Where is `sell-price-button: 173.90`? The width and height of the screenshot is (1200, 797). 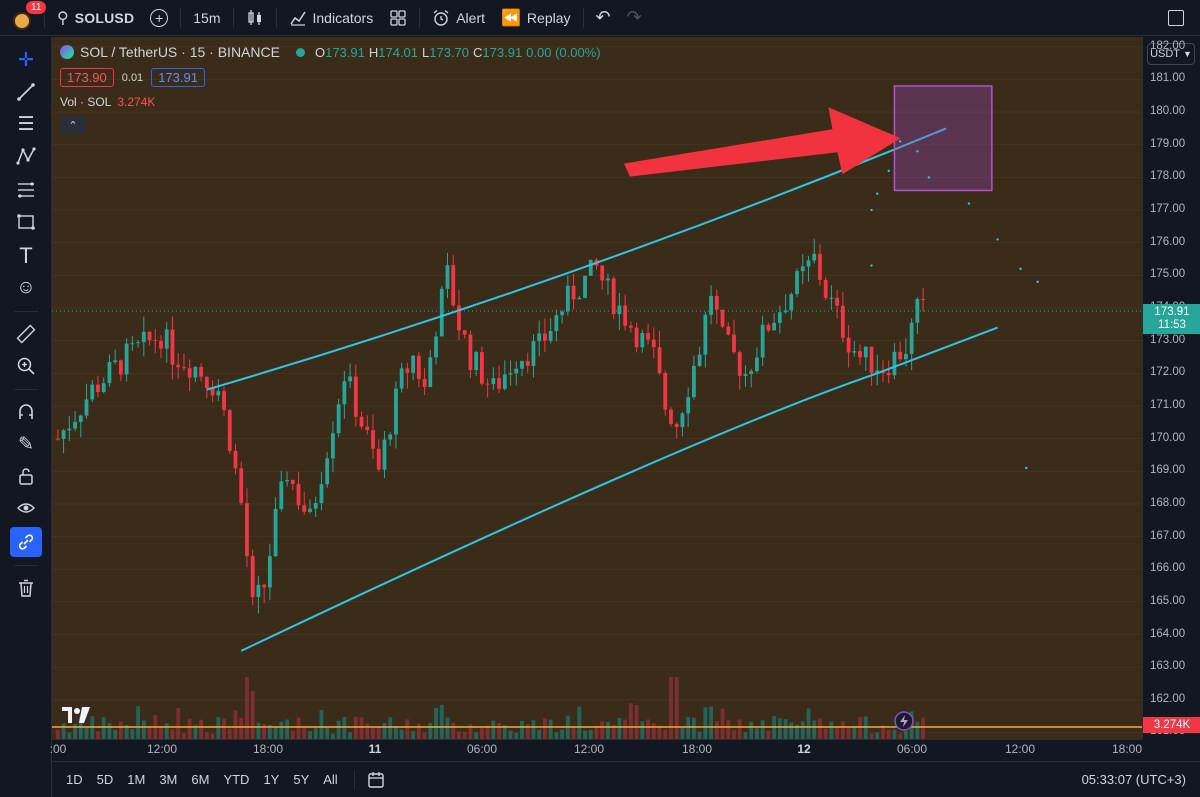 sell-price-button: 173.90 is located at coordinates (87, 77).